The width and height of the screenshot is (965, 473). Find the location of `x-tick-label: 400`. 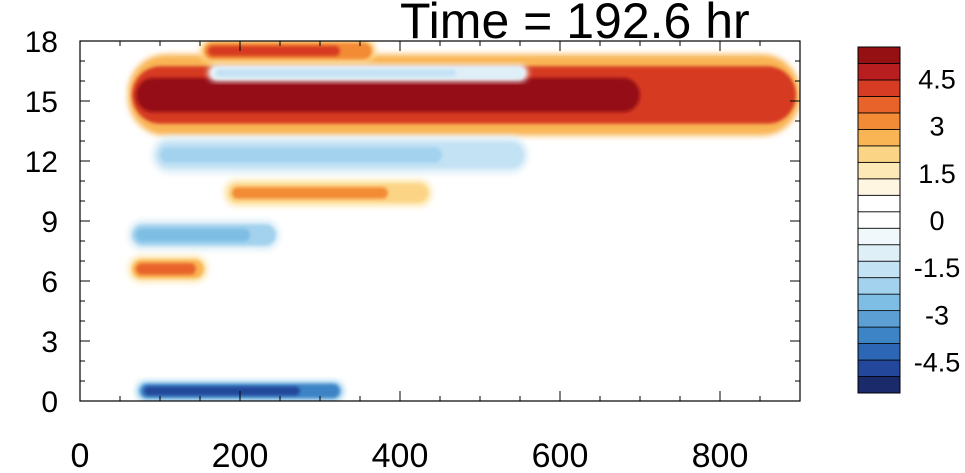

x-tick-label: 400 is located at coordinates (400, 455).